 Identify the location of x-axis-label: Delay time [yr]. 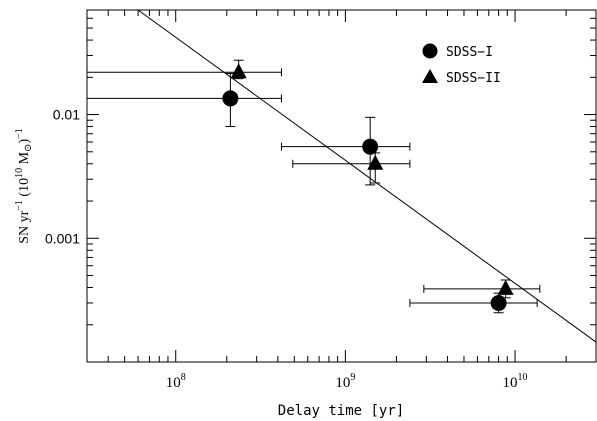
(341, 411).